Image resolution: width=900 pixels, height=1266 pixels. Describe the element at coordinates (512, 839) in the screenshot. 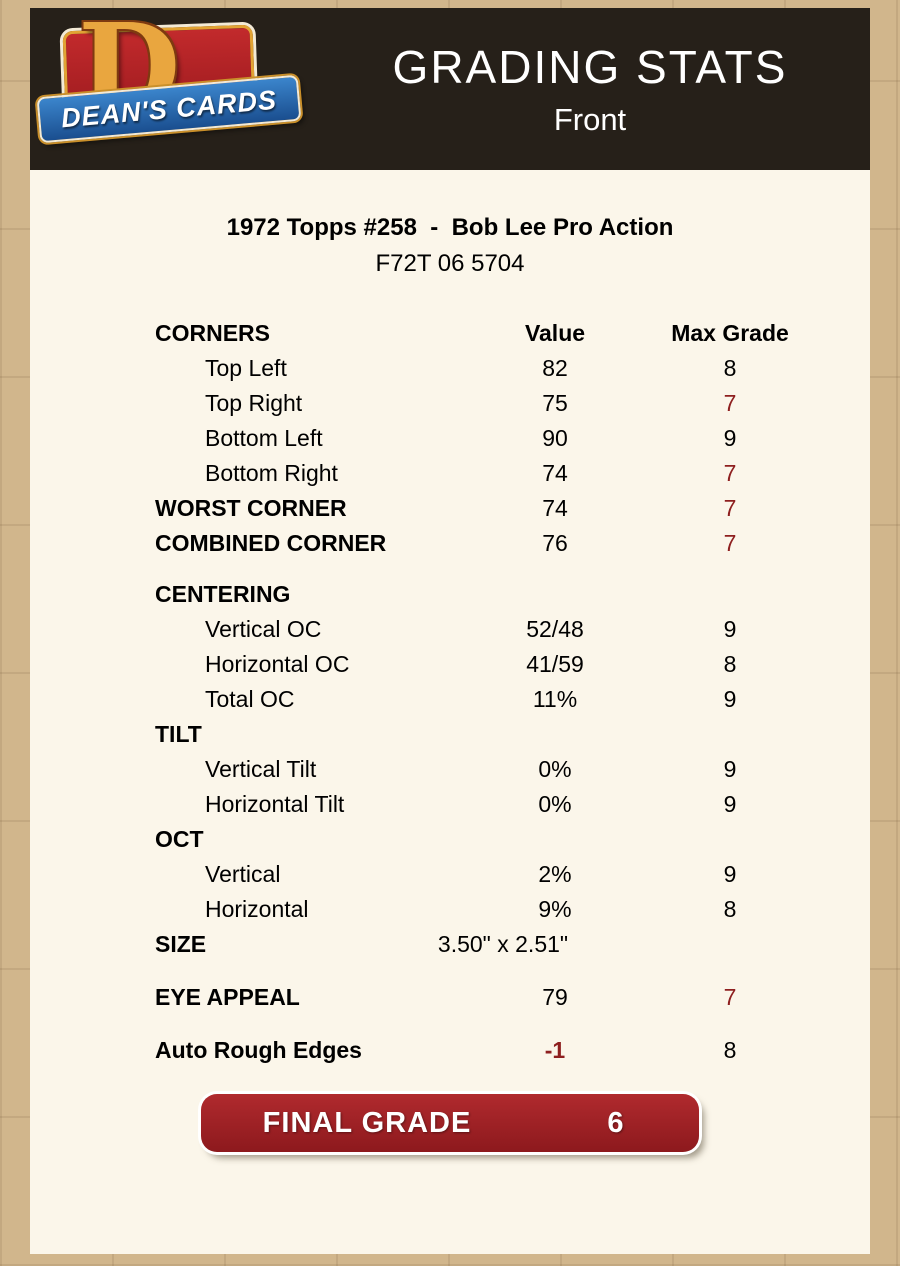

I see `table-row: OCT` at that location.